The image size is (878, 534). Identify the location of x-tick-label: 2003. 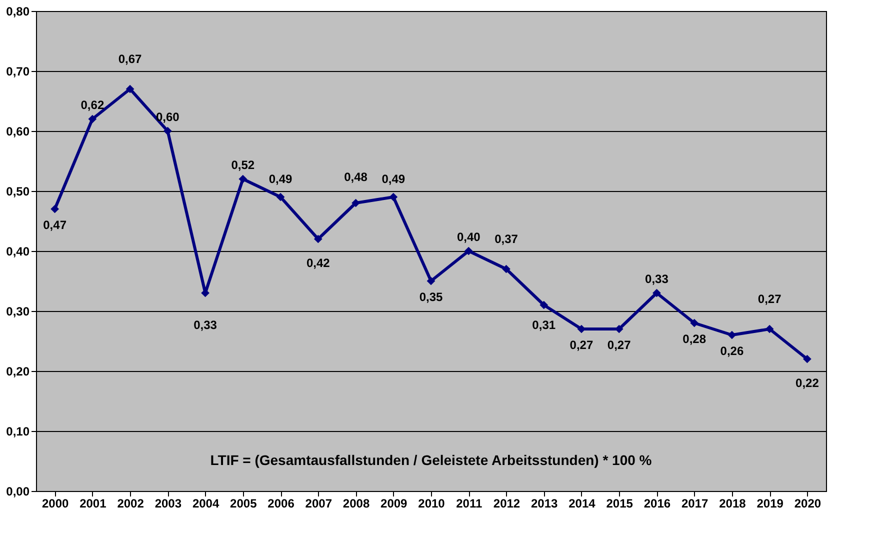
(168, 503).